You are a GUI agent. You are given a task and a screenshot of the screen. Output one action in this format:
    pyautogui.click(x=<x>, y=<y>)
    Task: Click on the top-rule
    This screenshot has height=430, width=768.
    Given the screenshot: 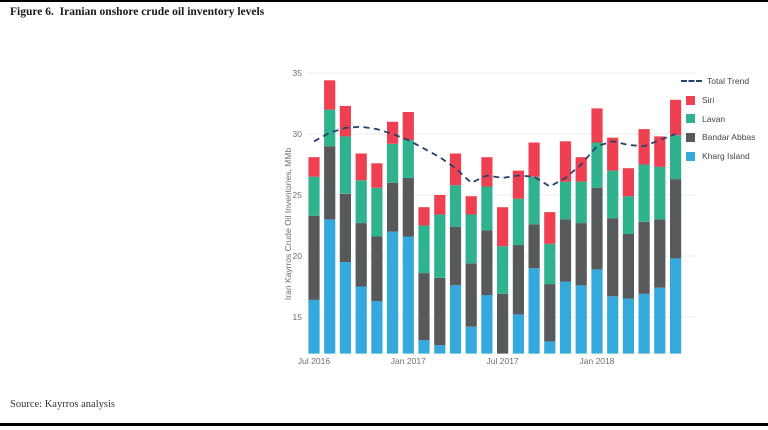 What is the action you would take?
    pyautogui.click(x=384, y=1)
    